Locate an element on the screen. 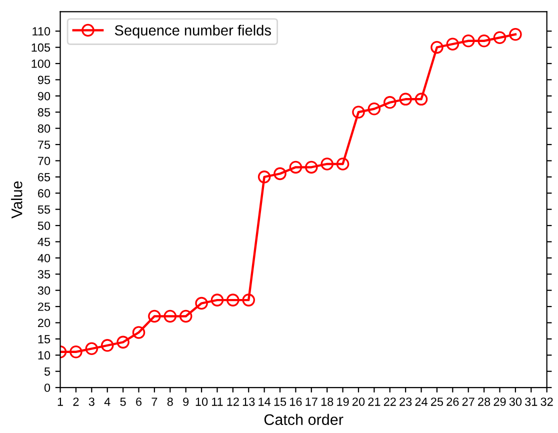  y-tick-label: 50 is located at coordinates (44, 226).